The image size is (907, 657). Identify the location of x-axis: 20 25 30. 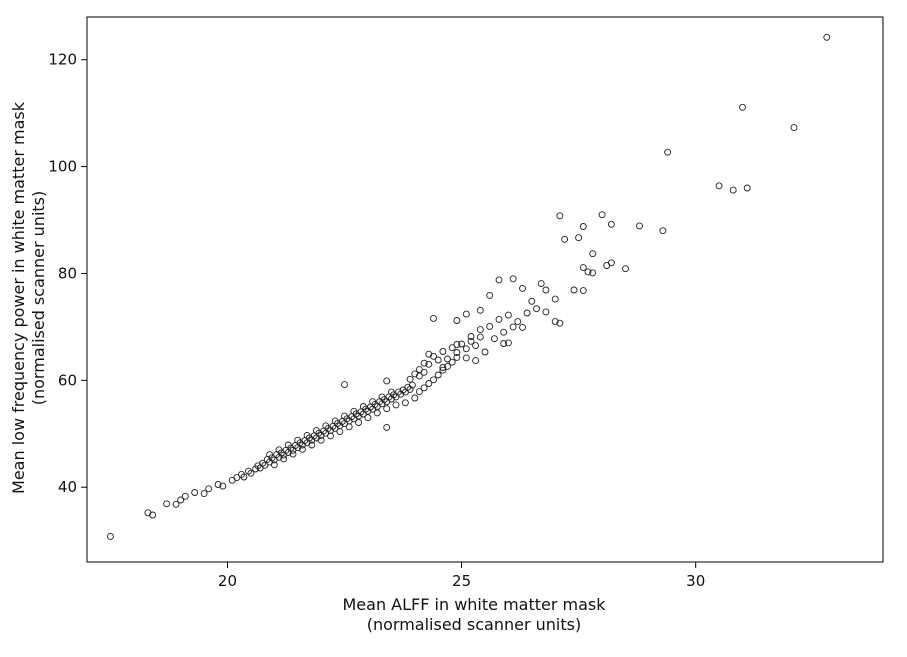
(461, 576).